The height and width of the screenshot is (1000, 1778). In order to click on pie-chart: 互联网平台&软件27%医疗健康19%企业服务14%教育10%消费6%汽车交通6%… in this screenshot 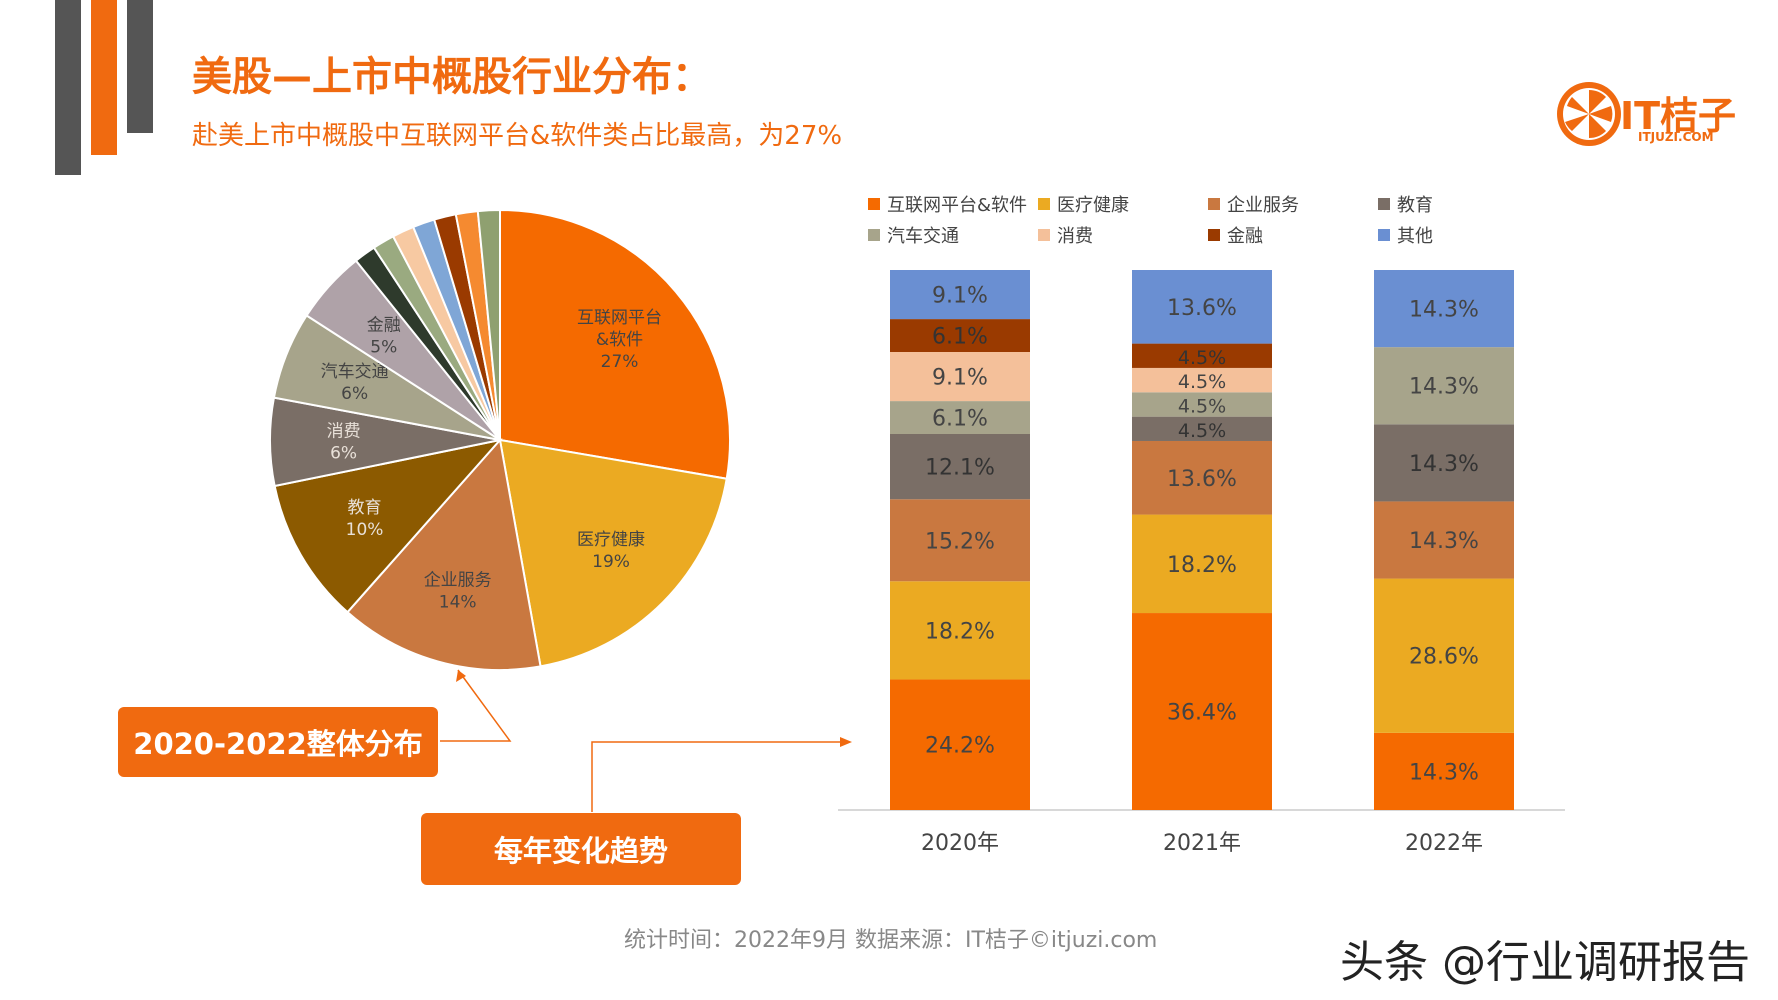, I will do `click(500, 439)`.